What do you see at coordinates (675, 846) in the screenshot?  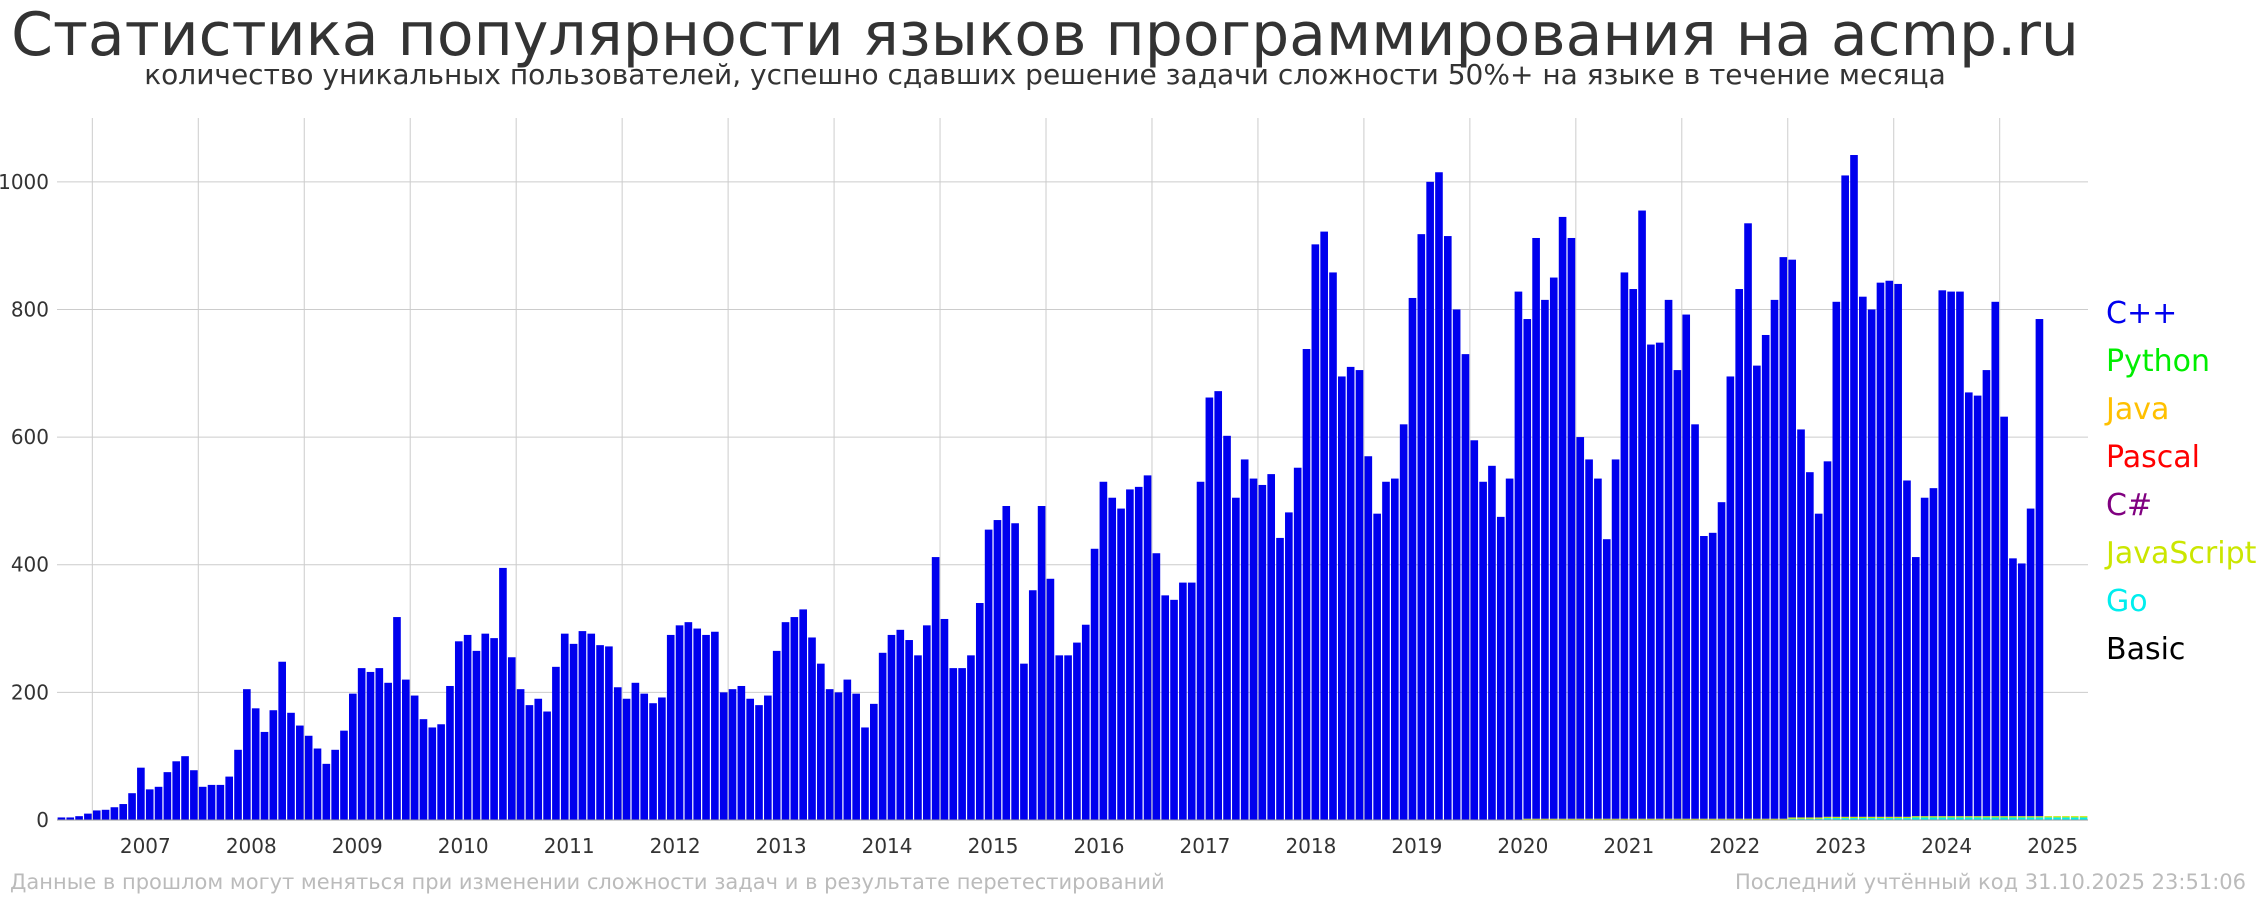 I see `x-tick-label: 2012` at bounding box center [675, 846].